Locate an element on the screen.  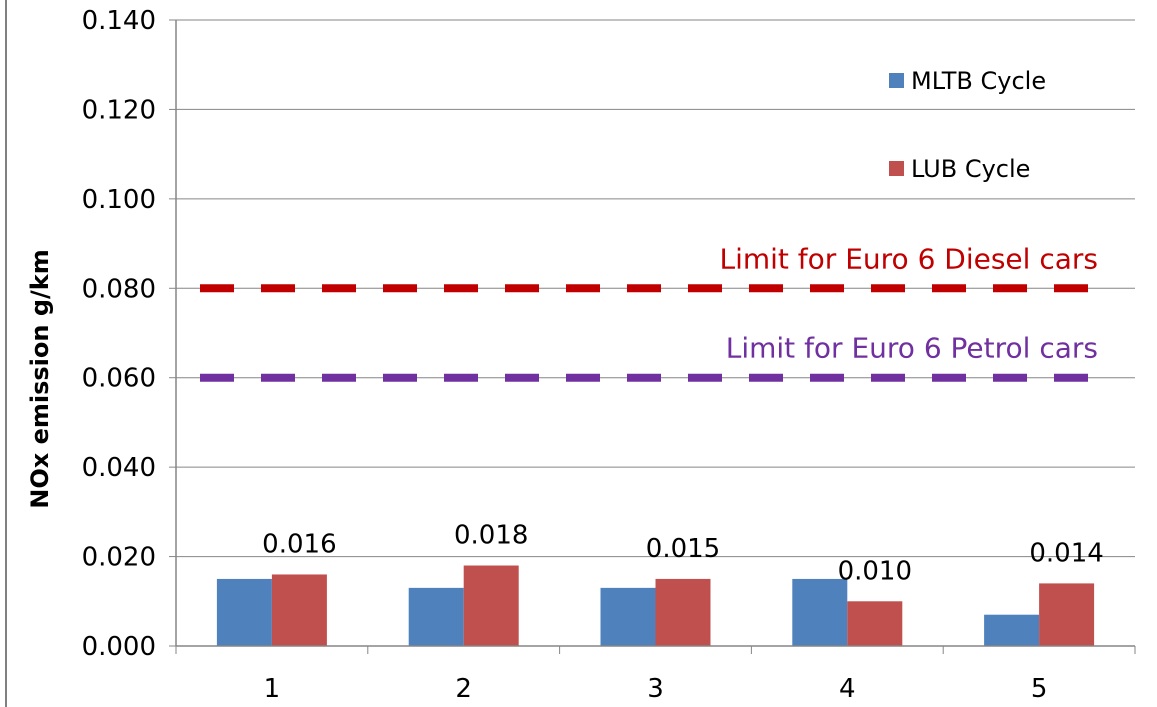
data-labels: 0.016 0.018 0.015 0.010 0.014 is located at coordinates (683, 554).